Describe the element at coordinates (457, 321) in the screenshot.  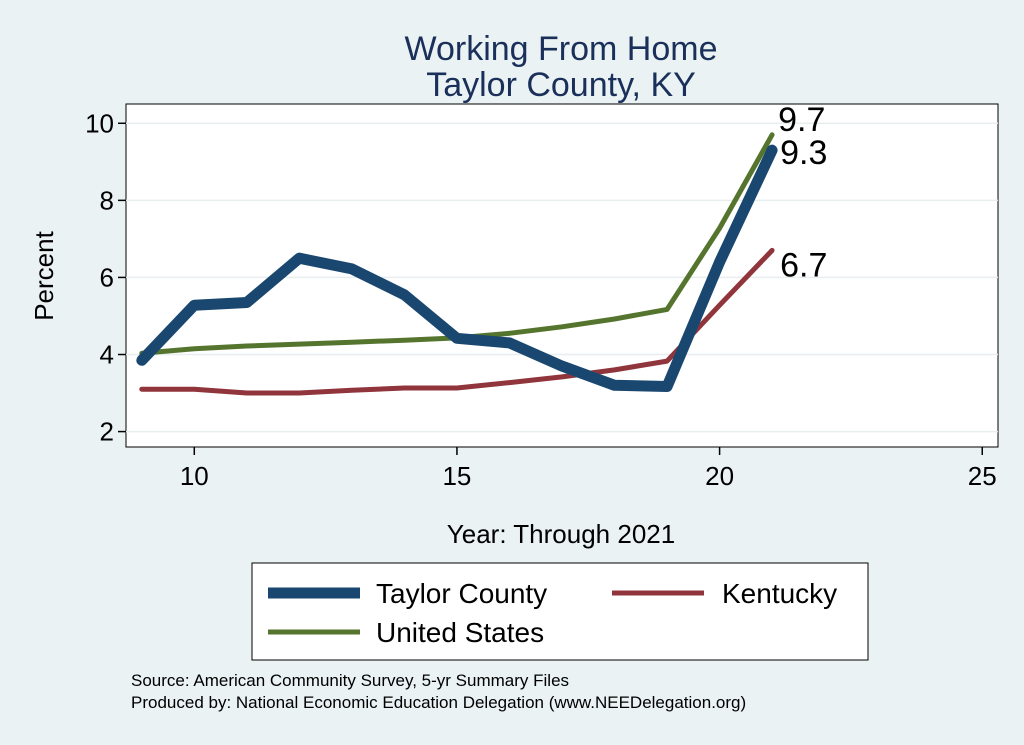
I see `series-line-kentucky` at that location.